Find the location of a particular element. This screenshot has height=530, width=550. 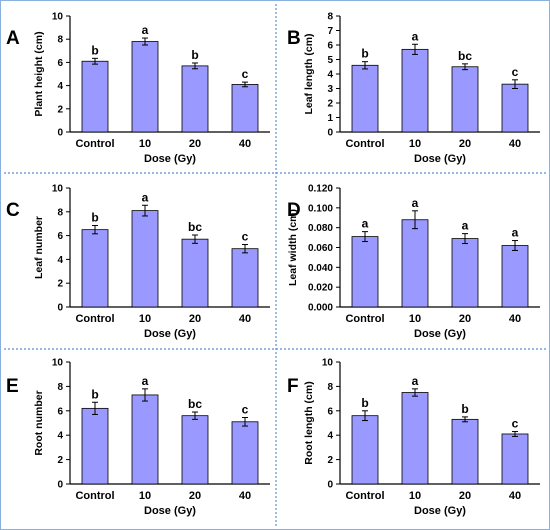

panel-label-e: E is located at coordinates (12, 386).